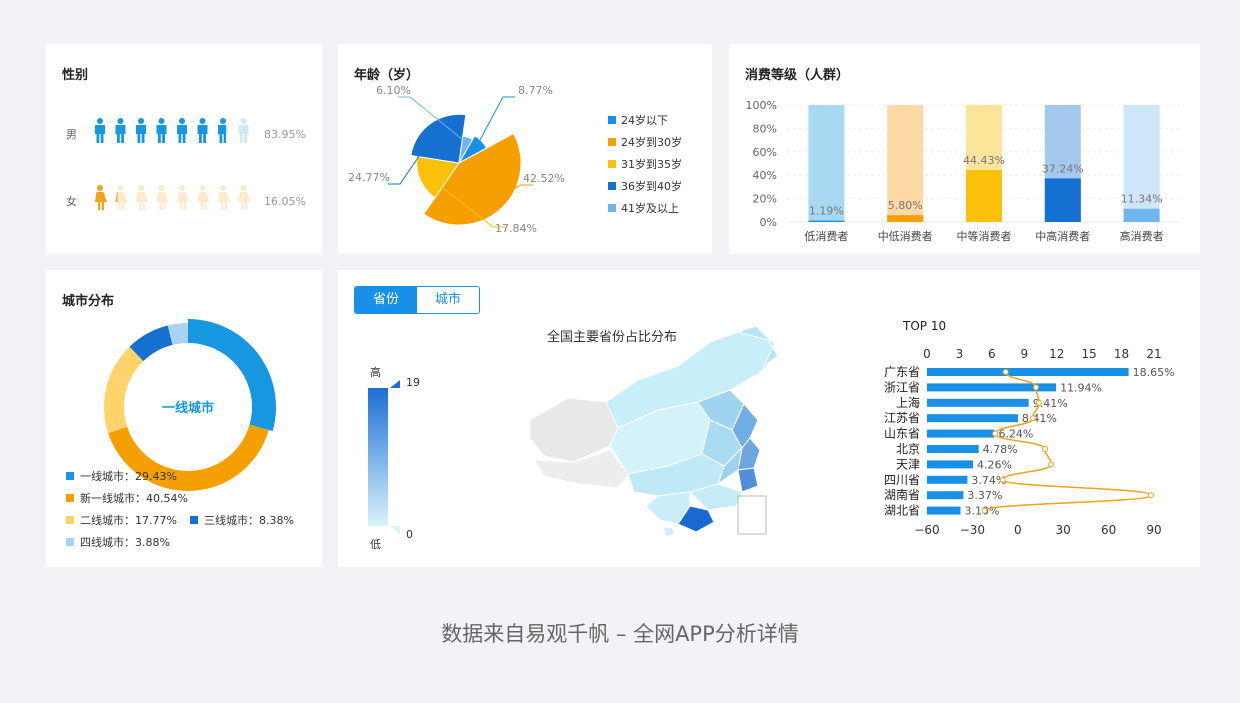 This screenshot has width=1240, height=703. Describe the element at coordinates (1024, 354) in the screenshot. I see `top10-top-tick: 9` at that location.